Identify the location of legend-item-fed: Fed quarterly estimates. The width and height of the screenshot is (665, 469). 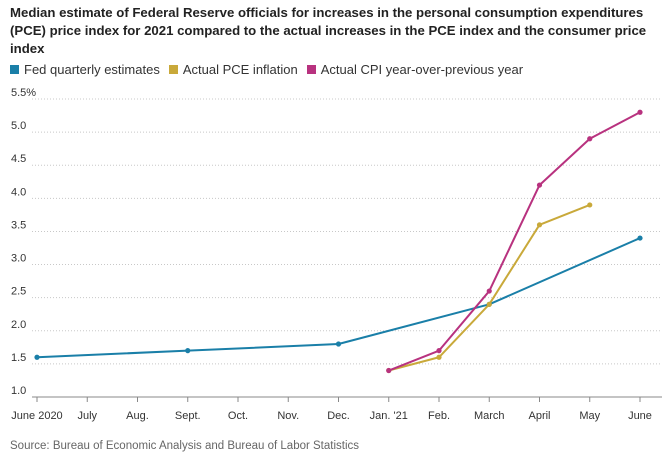
(85, 69).